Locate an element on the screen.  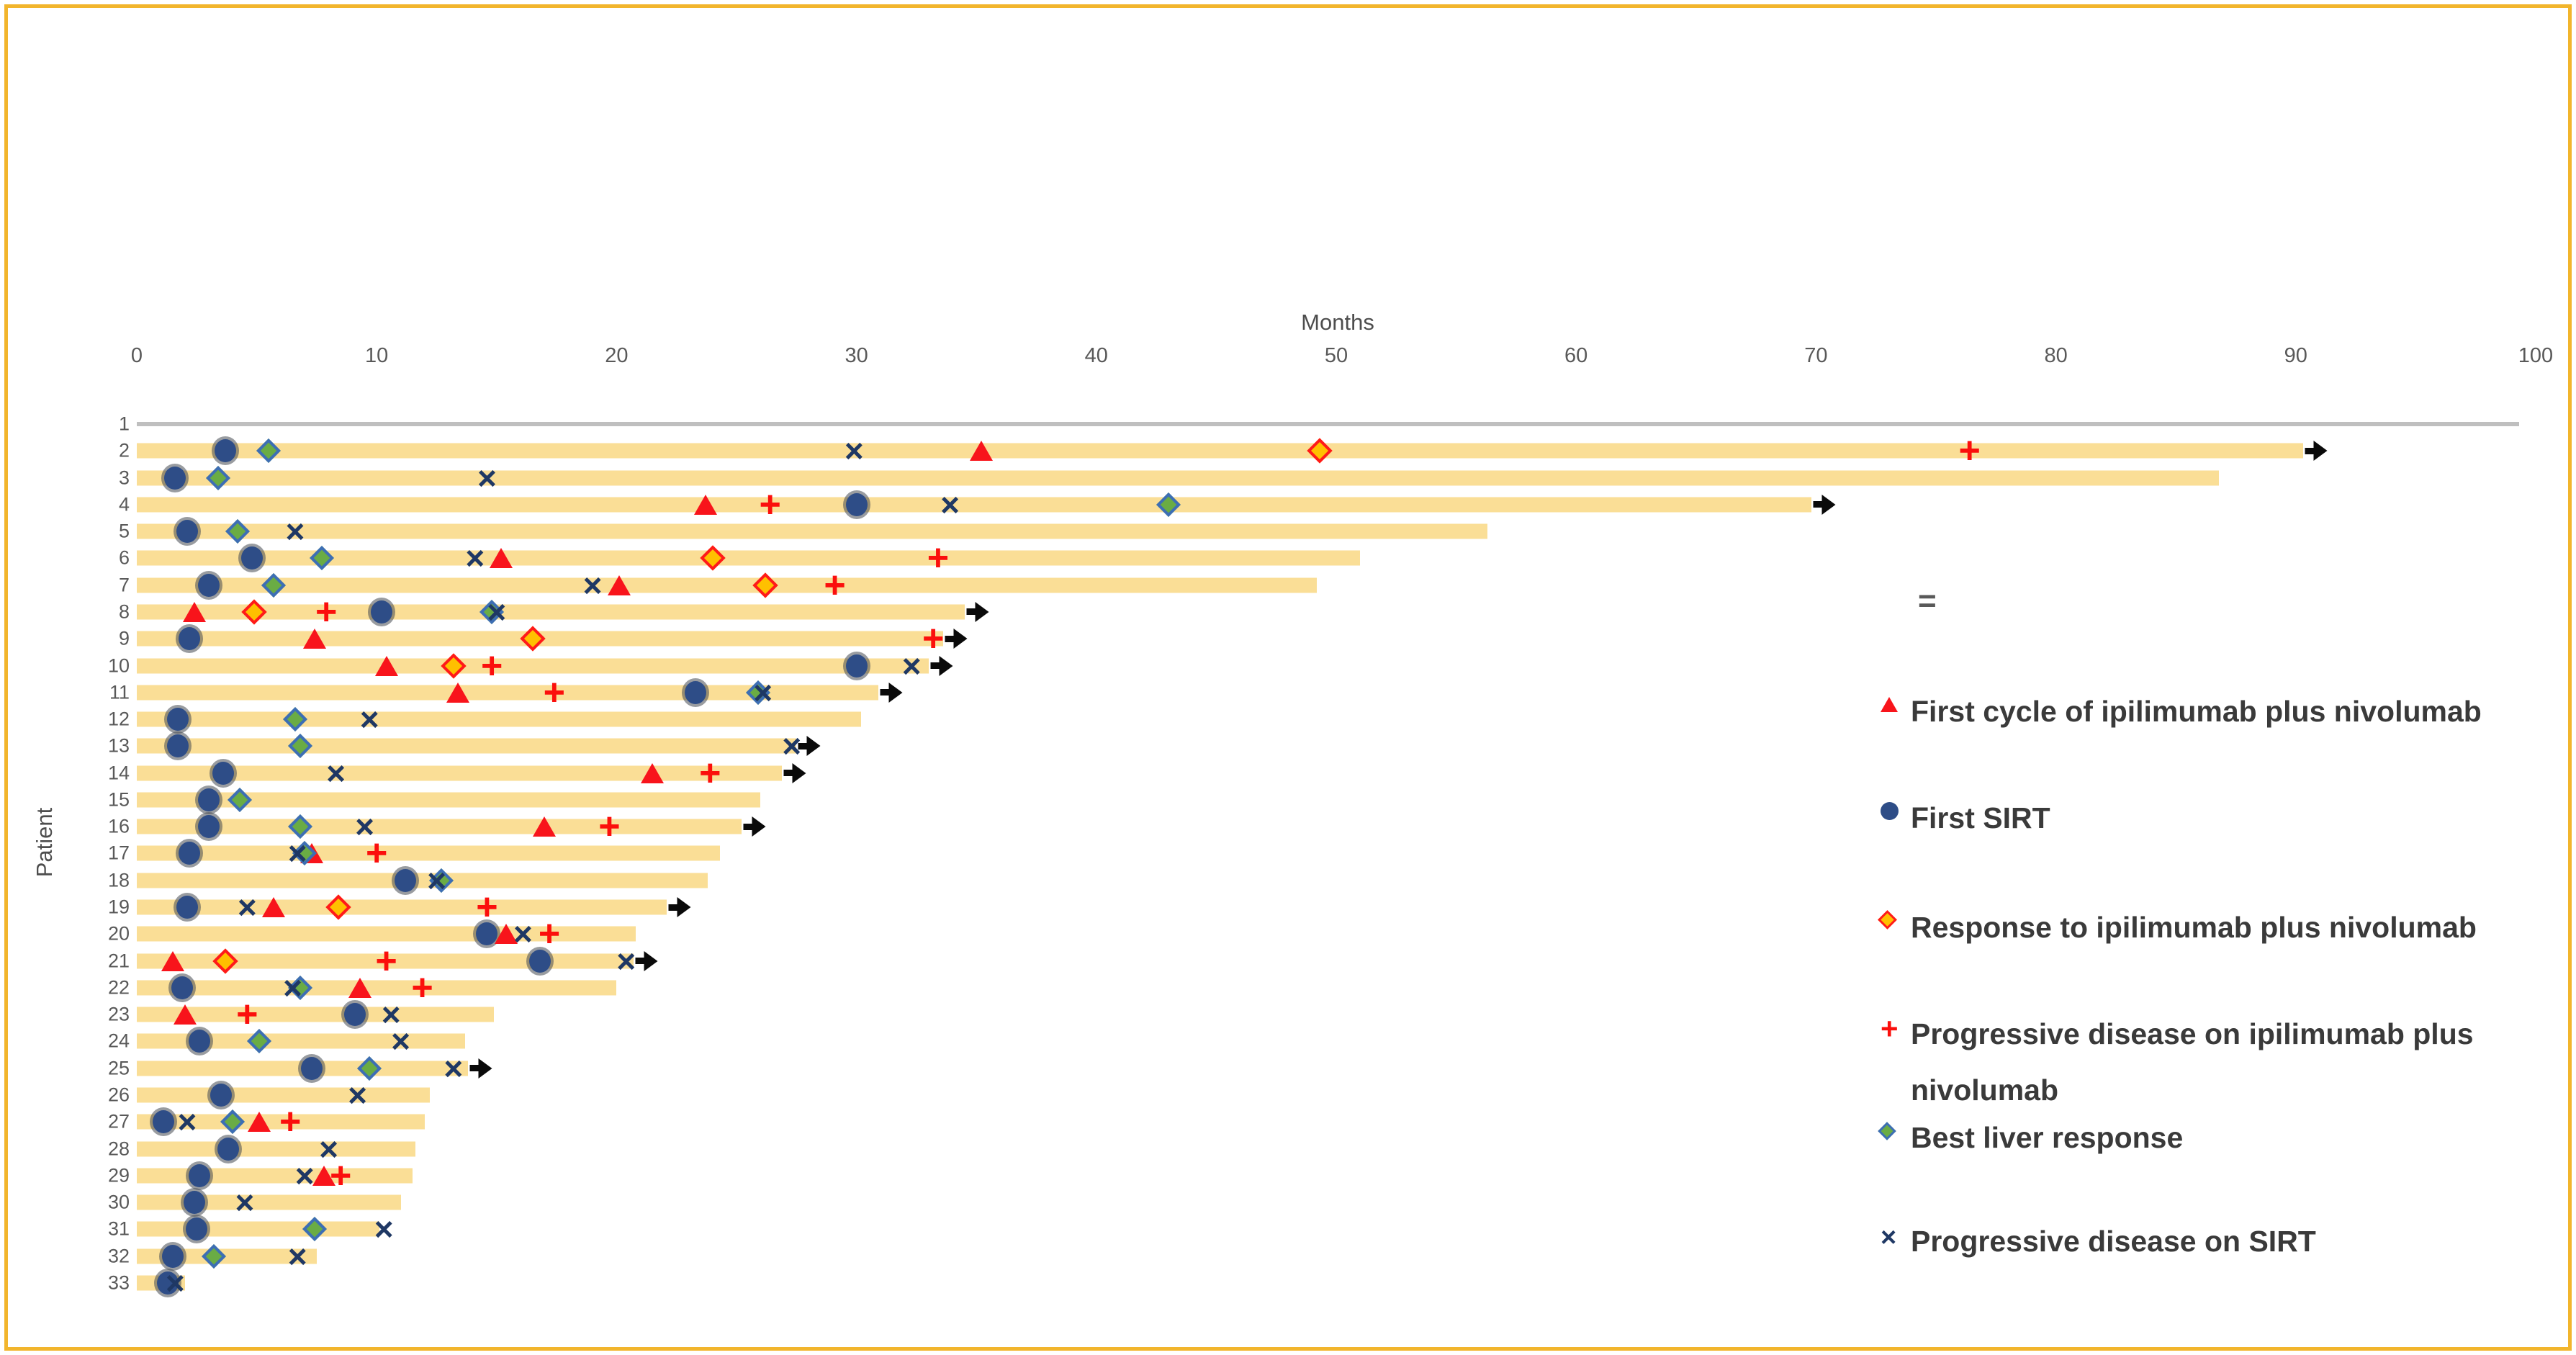
x-tick-label: 60 is located at coordinates (1576, 355).